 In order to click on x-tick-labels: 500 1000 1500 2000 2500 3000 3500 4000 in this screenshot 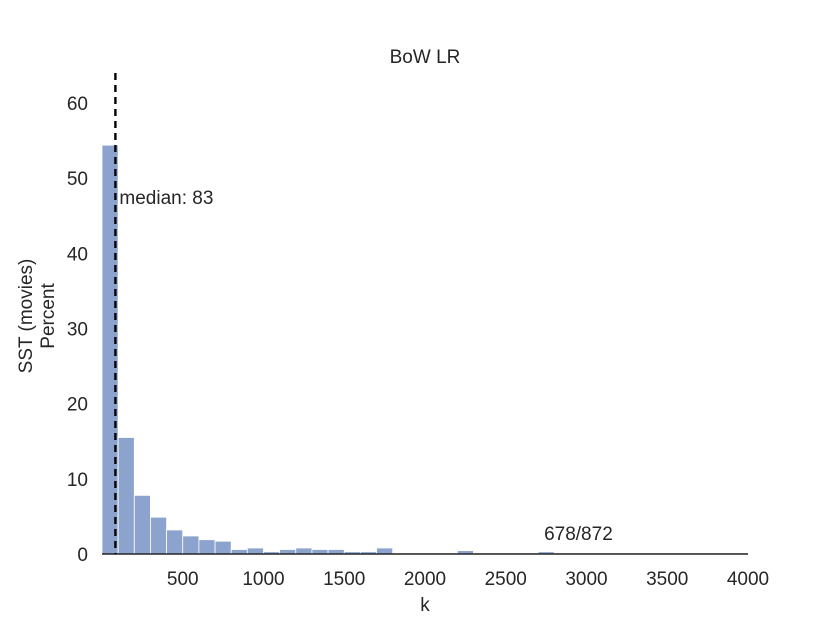, I will do `click(468, 579)`.